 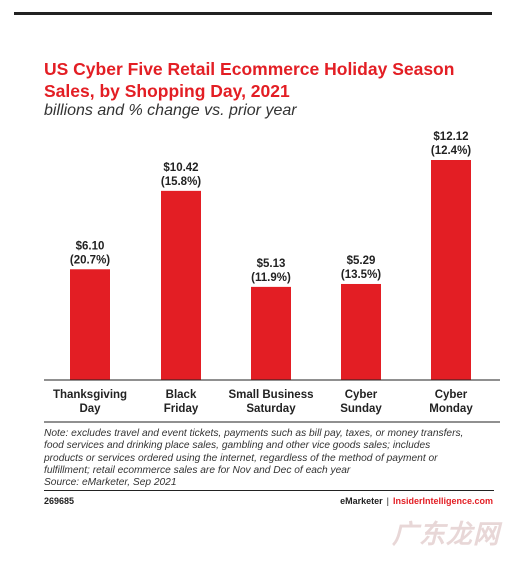 I want to click on value-label: $10.42, so click(x=180, y=168).